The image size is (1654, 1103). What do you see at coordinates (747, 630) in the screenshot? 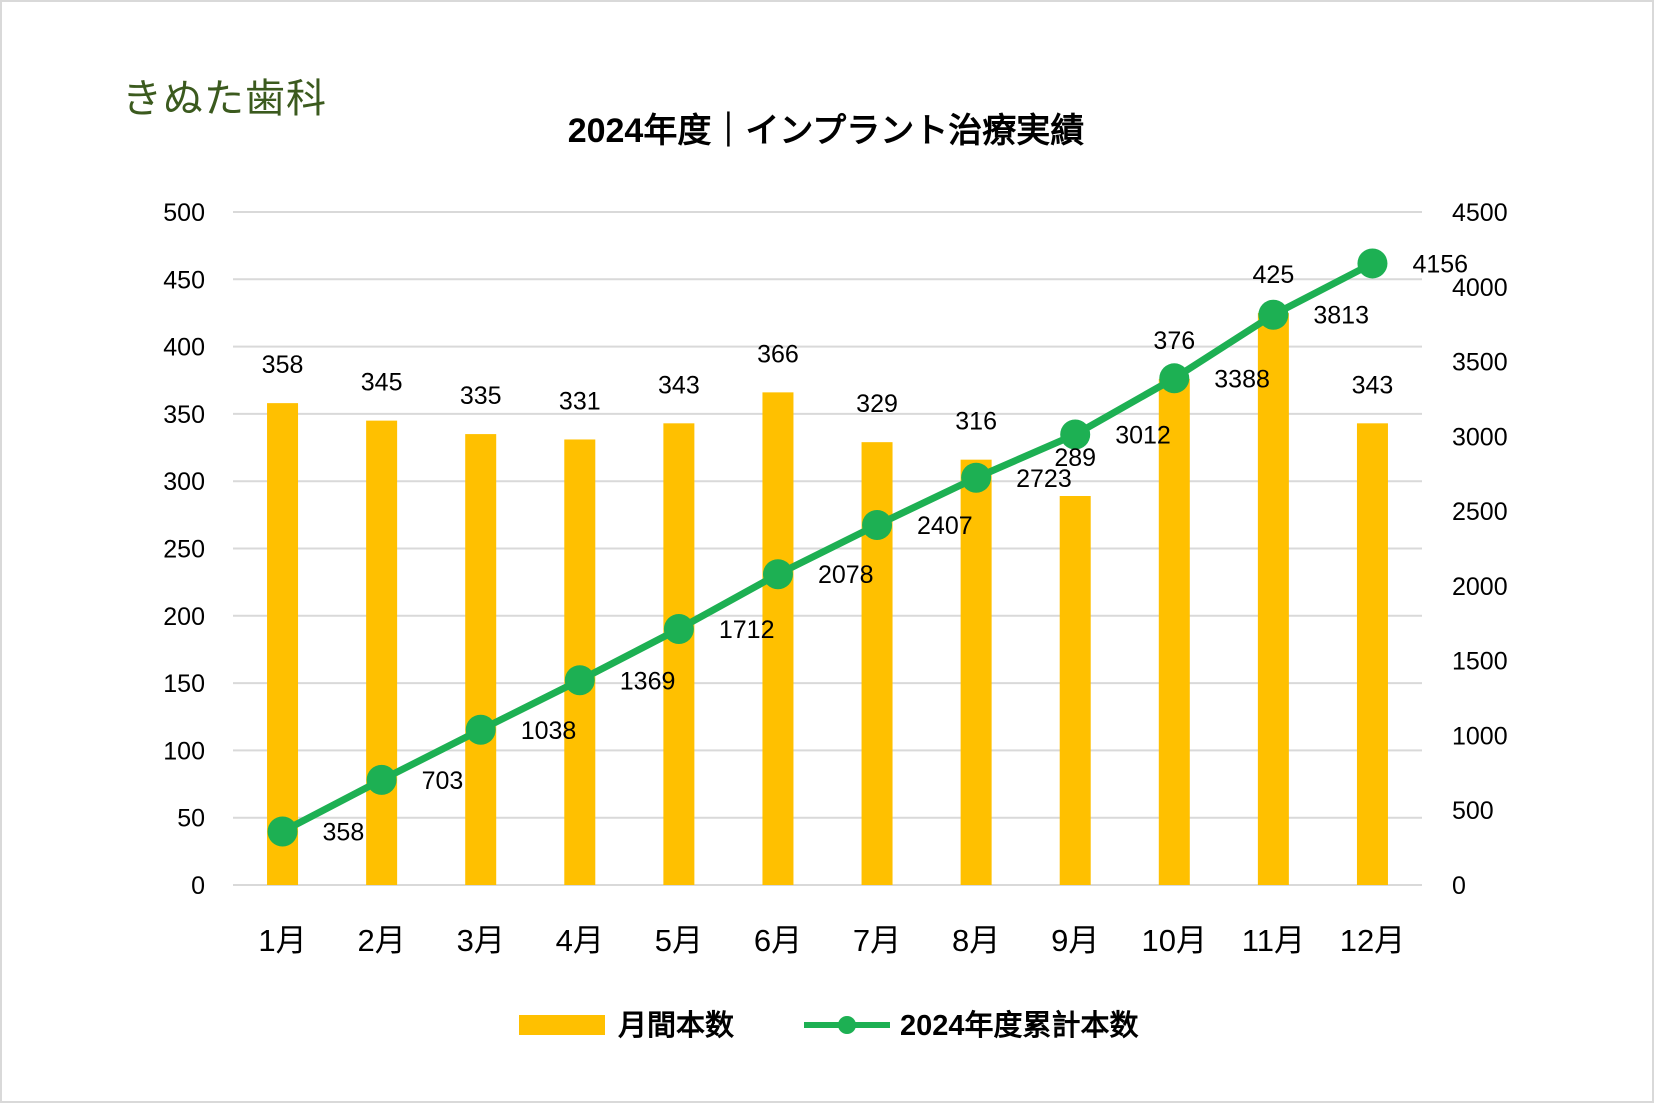
I see `line-data-label: 1712` at bounding box center [747, 630].